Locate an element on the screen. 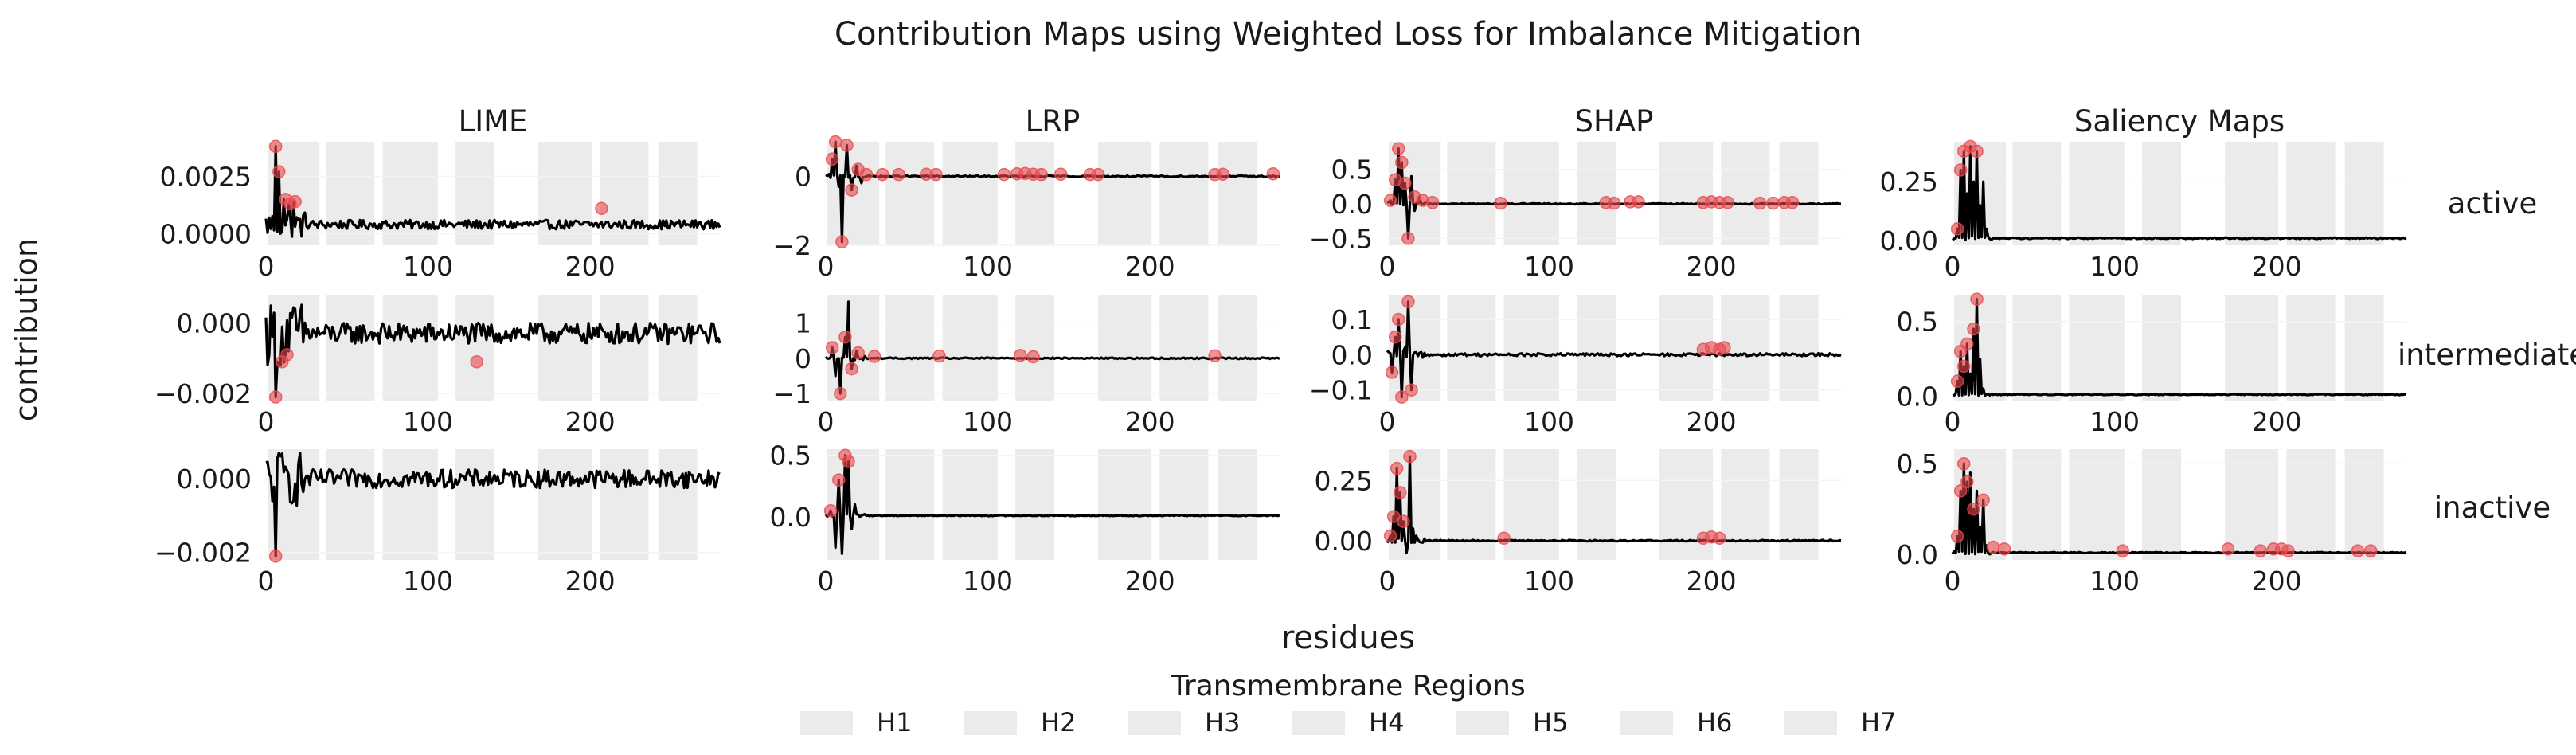  panel-lime-active: 0.0000 0.0025 0 100 200 is located at coordinates (441, 211).